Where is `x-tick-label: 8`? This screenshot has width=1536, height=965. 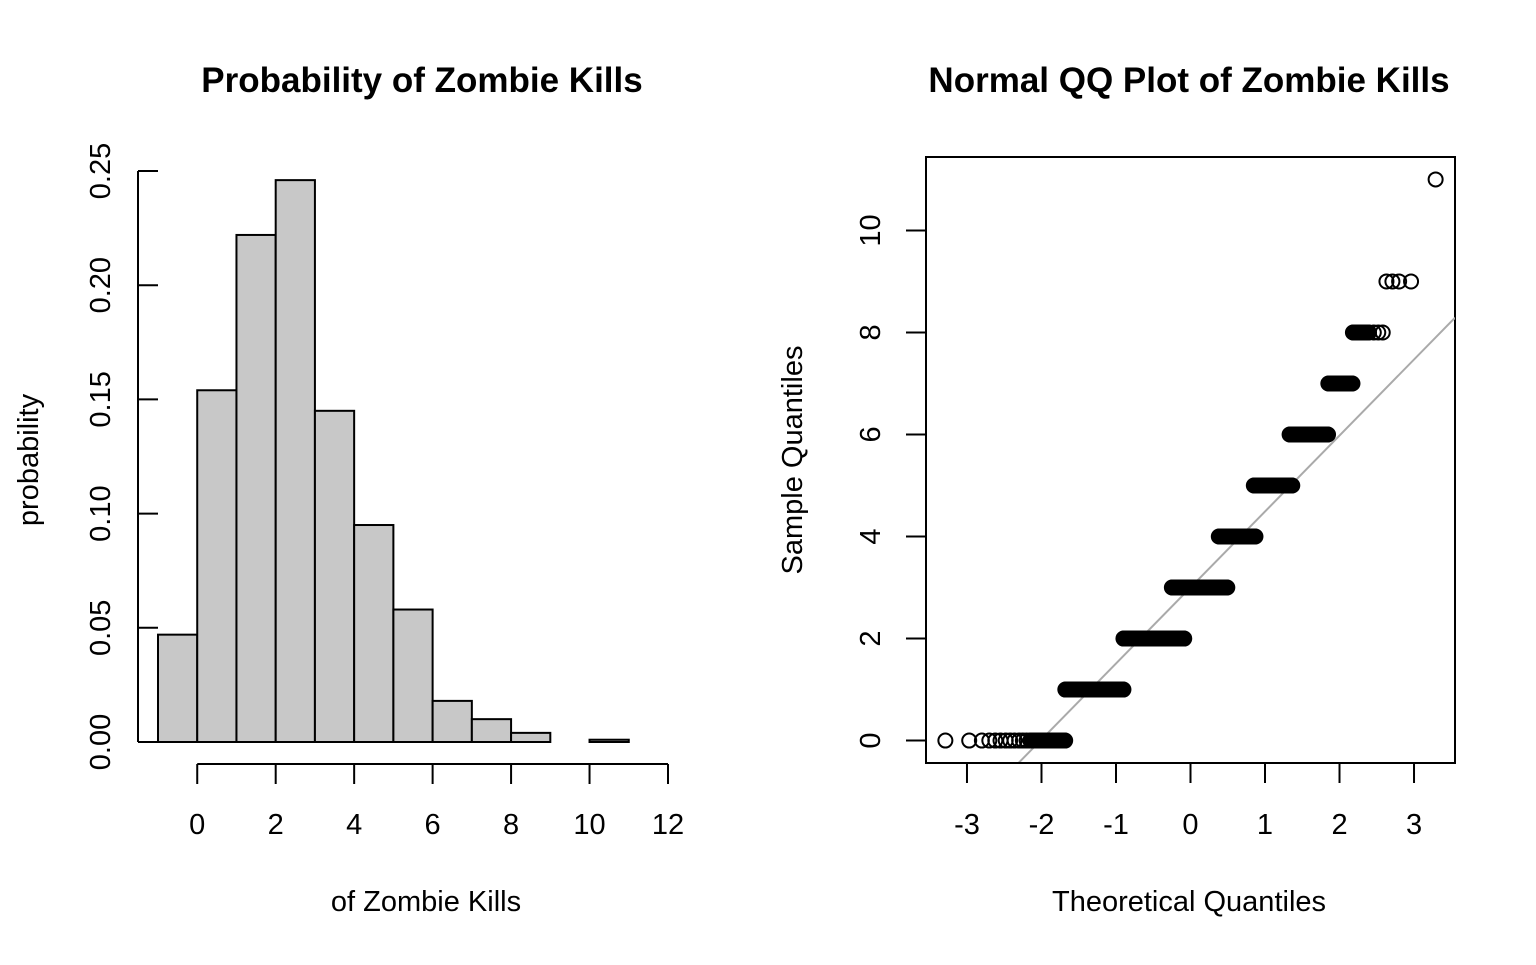
x-tick-label: 8 is located at coordinates (511, 825).